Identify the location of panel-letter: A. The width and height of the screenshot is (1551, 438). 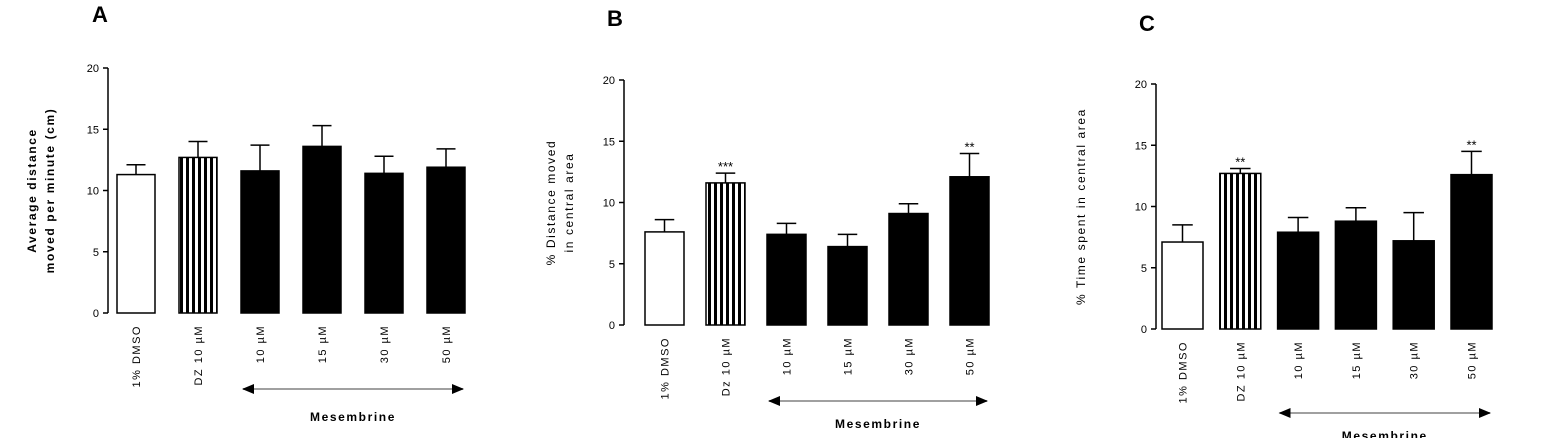
(100, 14).